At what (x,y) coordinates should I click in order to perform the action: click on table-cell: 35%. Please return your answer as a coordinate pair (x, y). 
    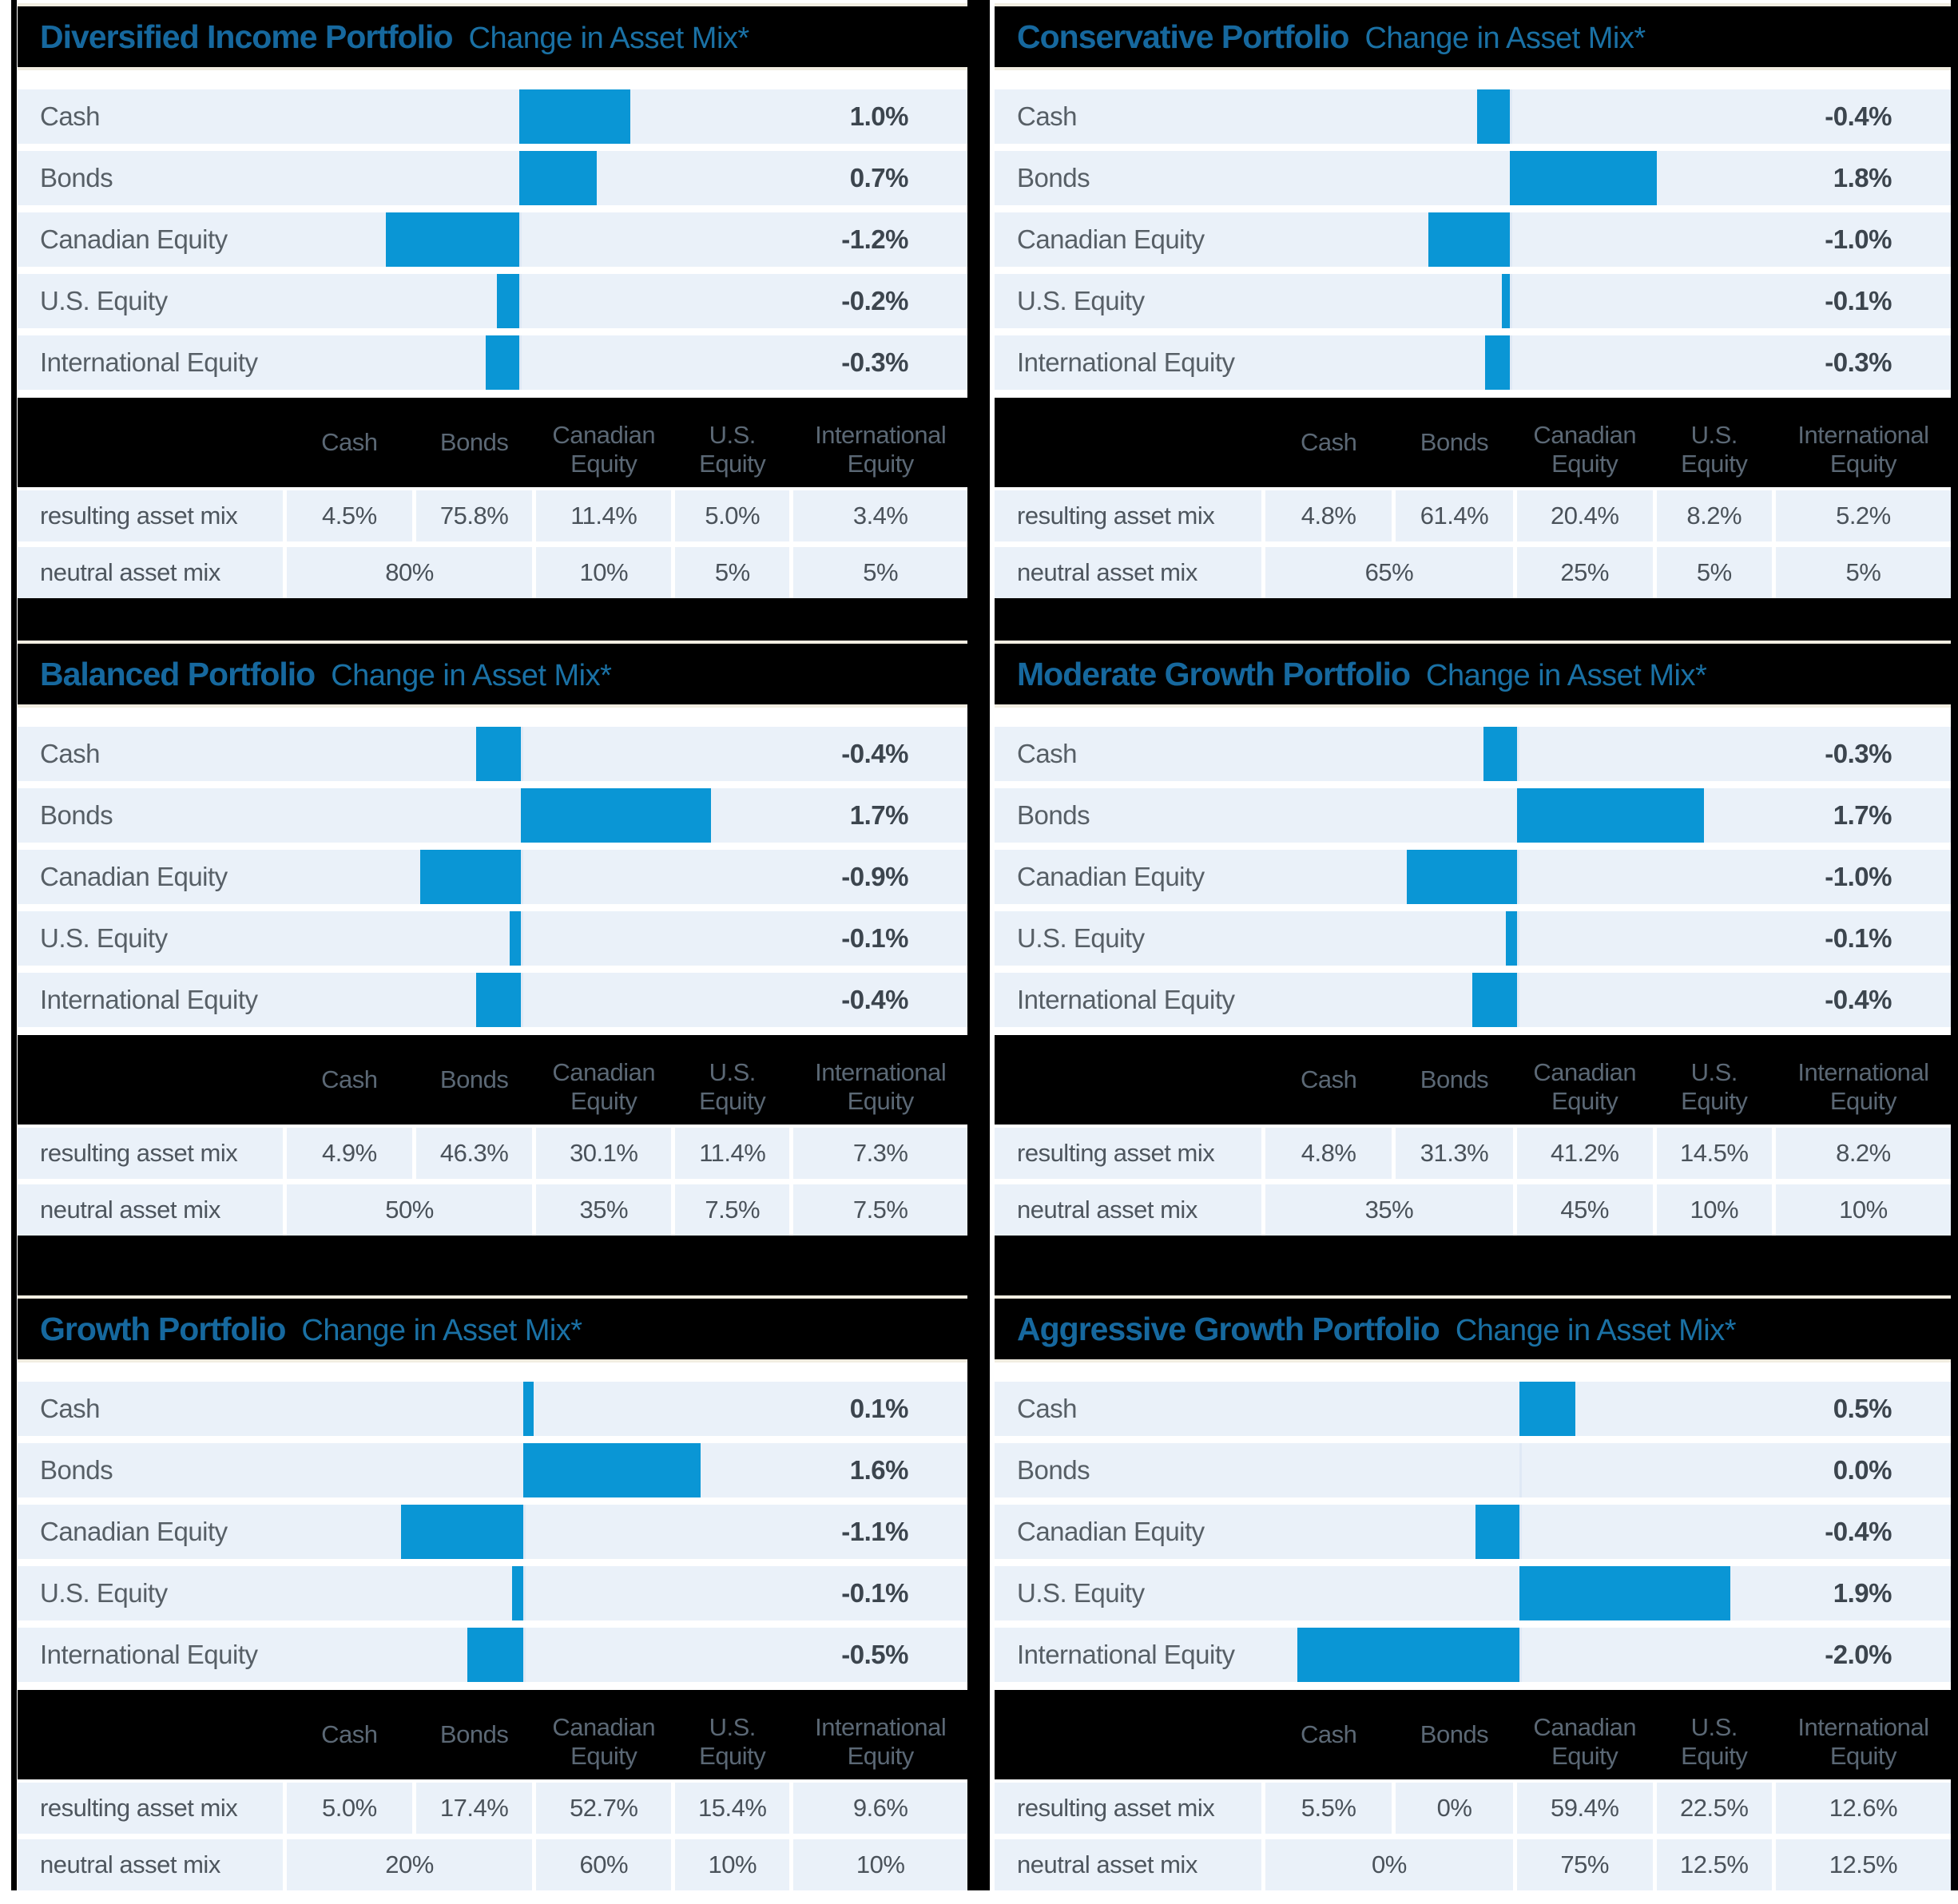
    Looking at the image, I should click on (604, 1210).